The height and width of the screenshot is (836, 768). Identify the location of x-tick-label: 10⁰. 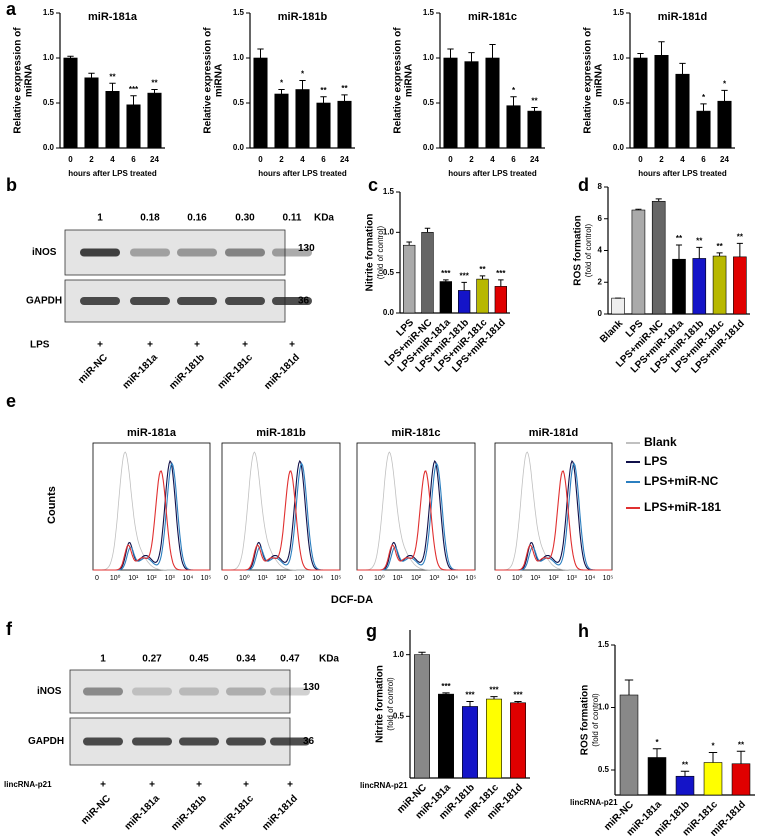
(115, 578).